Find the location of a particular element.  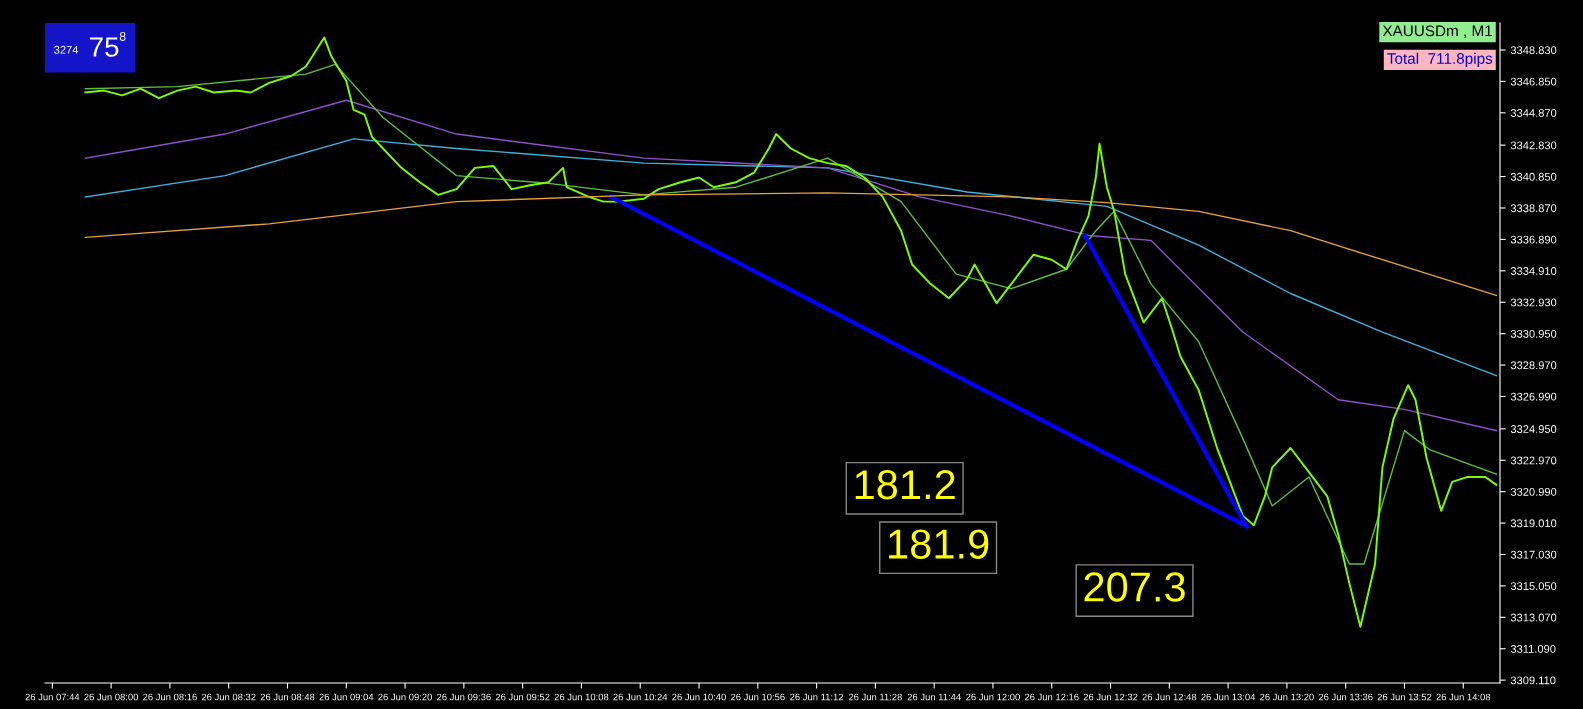

y-tick-label: 3326.990 is located at coordinates (1533, 396).